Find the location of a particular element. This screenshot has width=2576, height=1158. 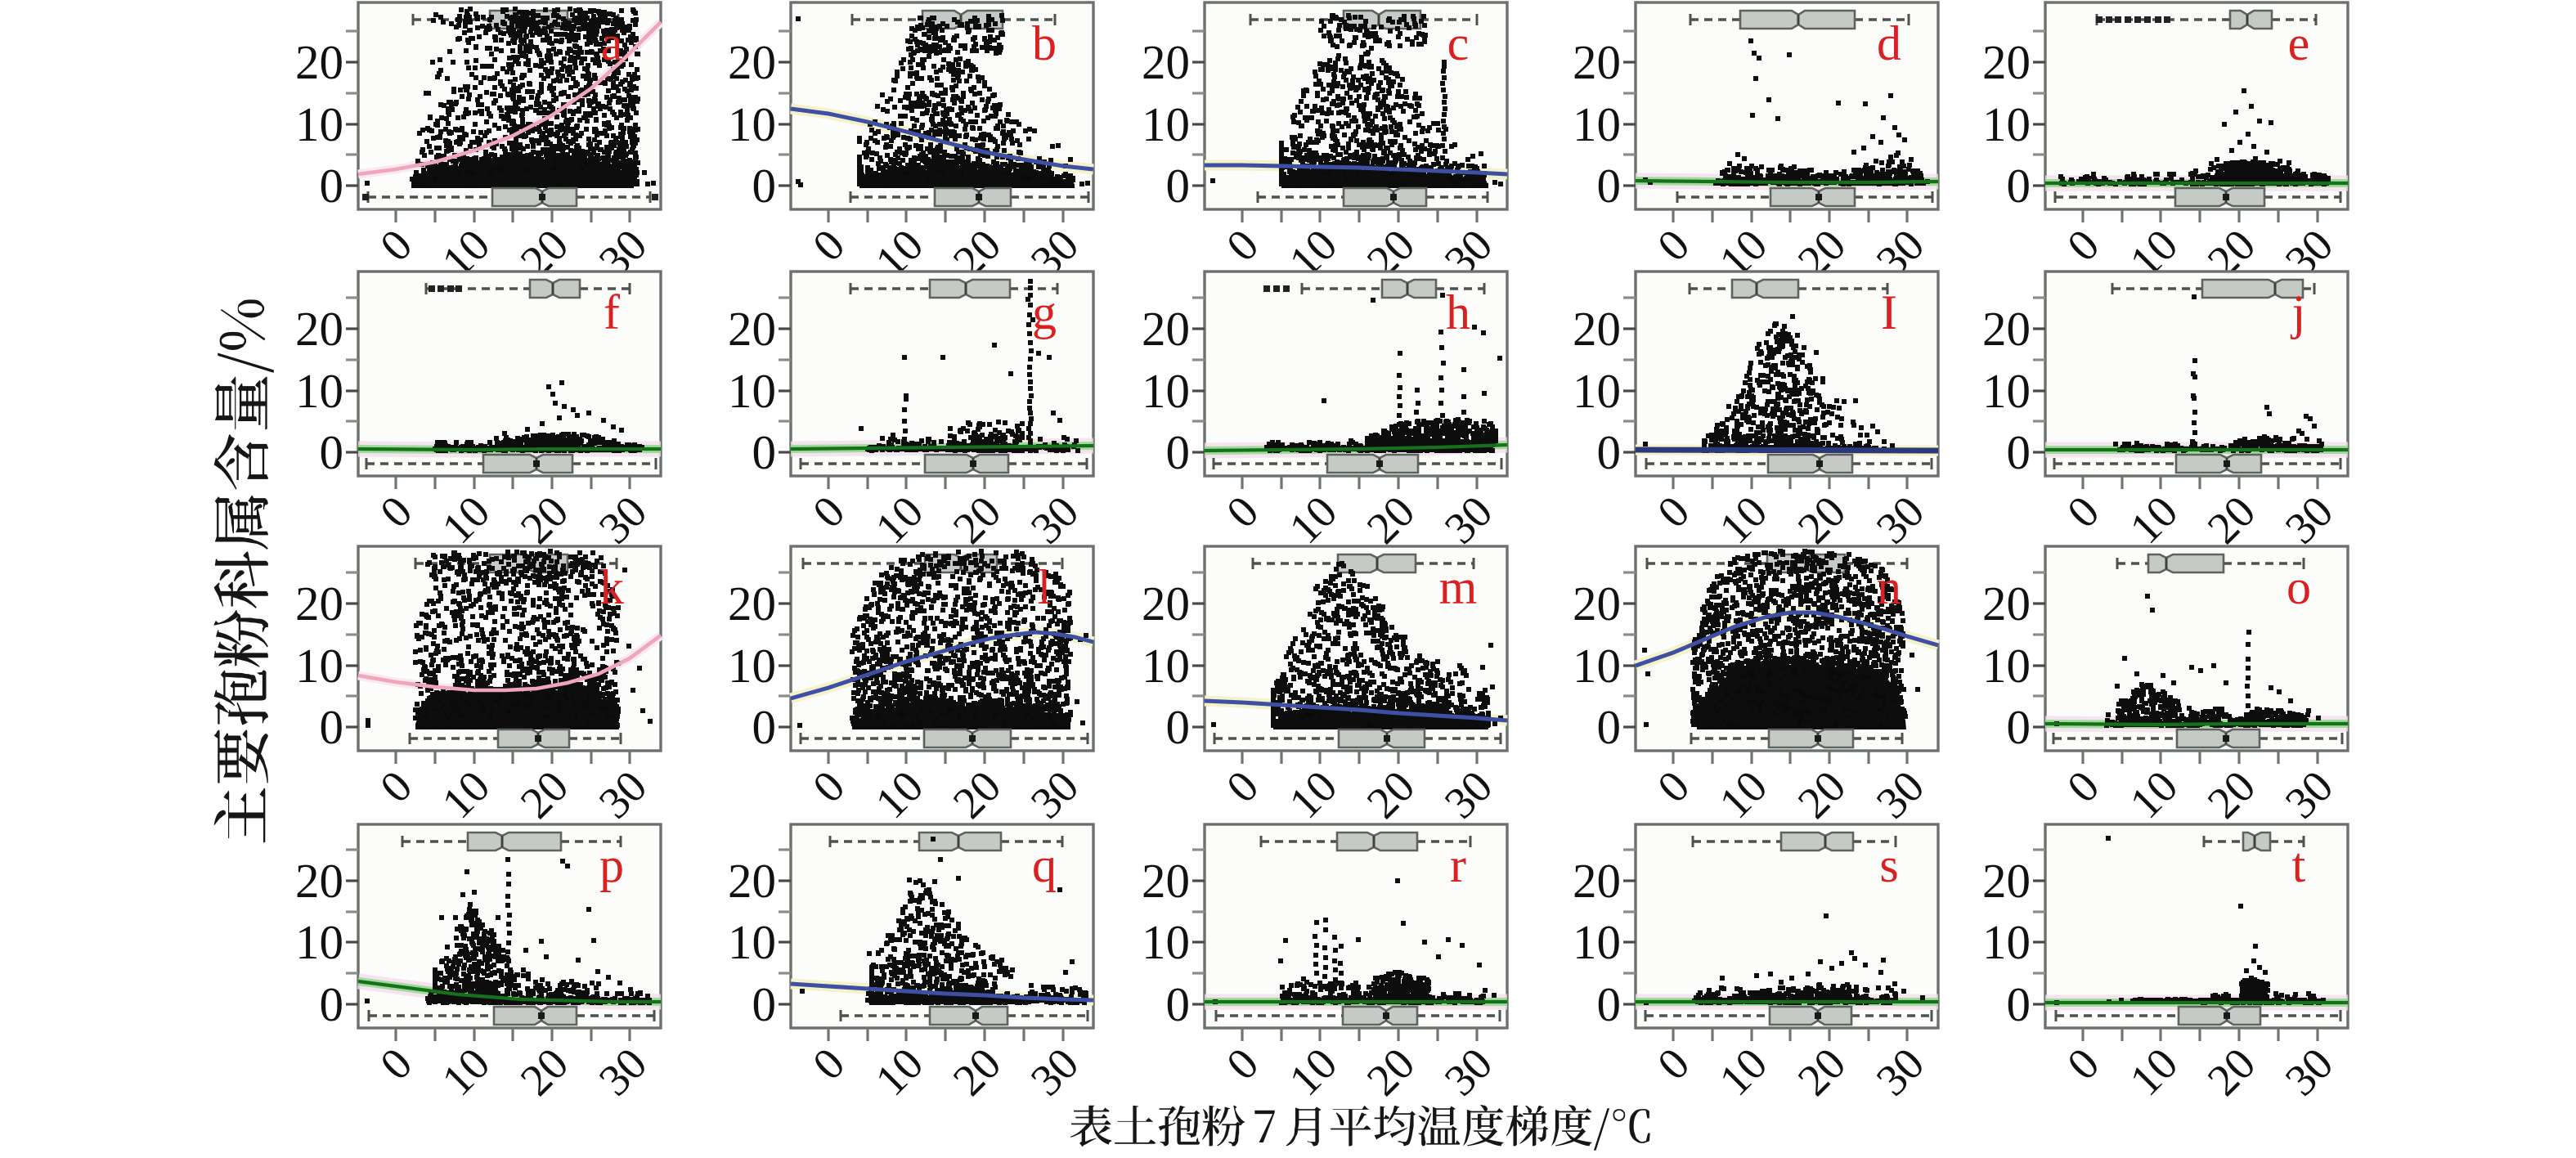

svg-text: m is located at coordinates (1459, 587).